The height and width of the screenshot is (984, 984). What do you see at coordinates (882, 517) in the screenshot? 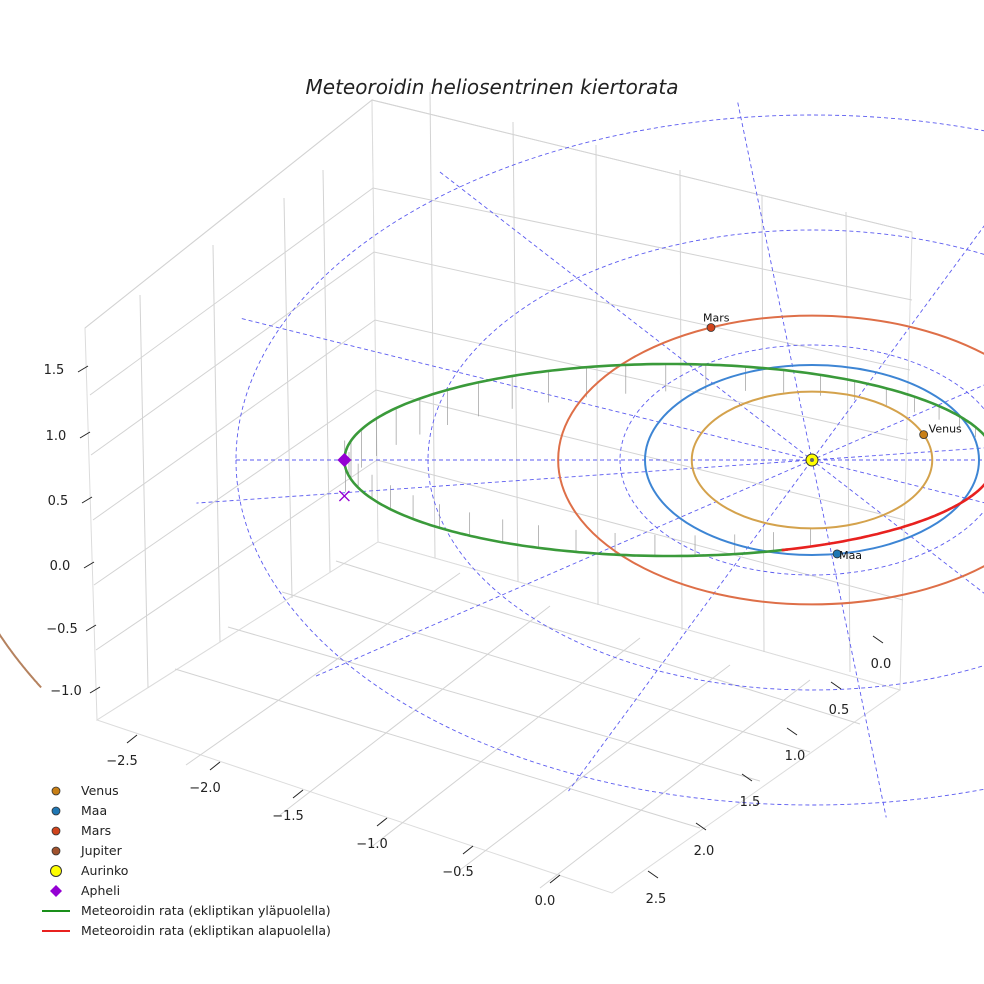
I see `meteoroid-orbit-below` at bounding box center [882, 517].